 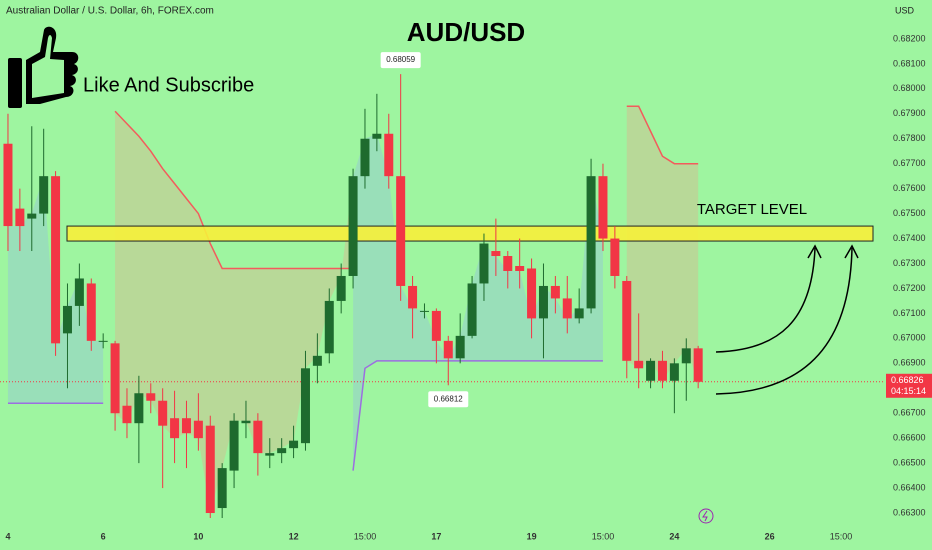 I want to click on y-tick-label: 0.67500, so click(x=909, y=213).